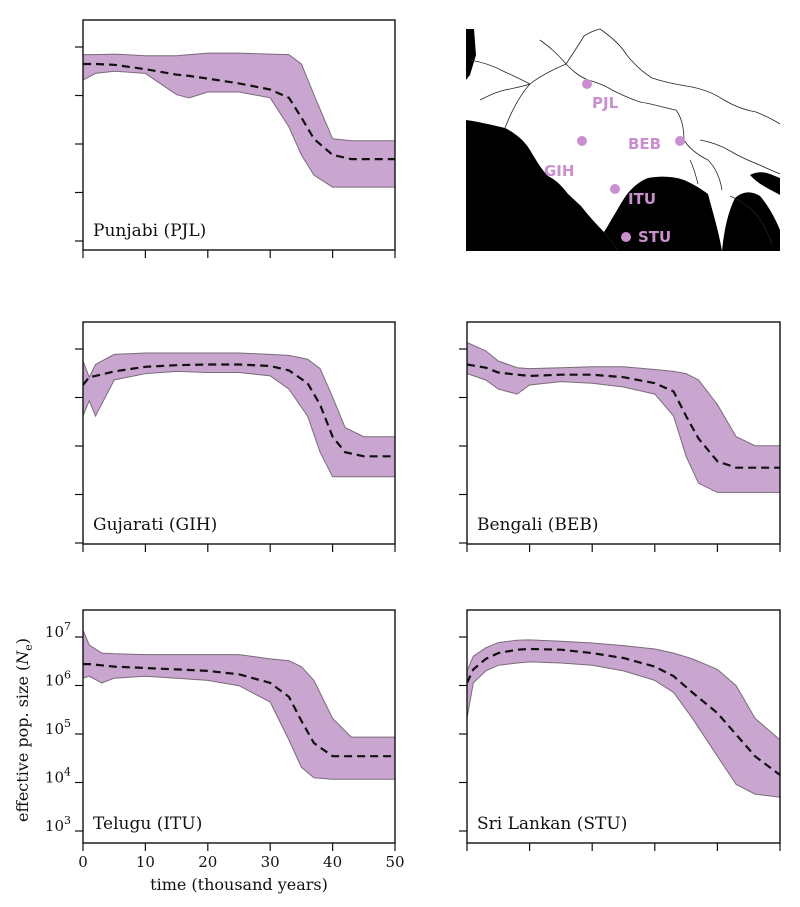  What do you see at coordinates (270, 862) in the screenshot?
I see `x-tick-label: 30` at bounding box center [270, 862].